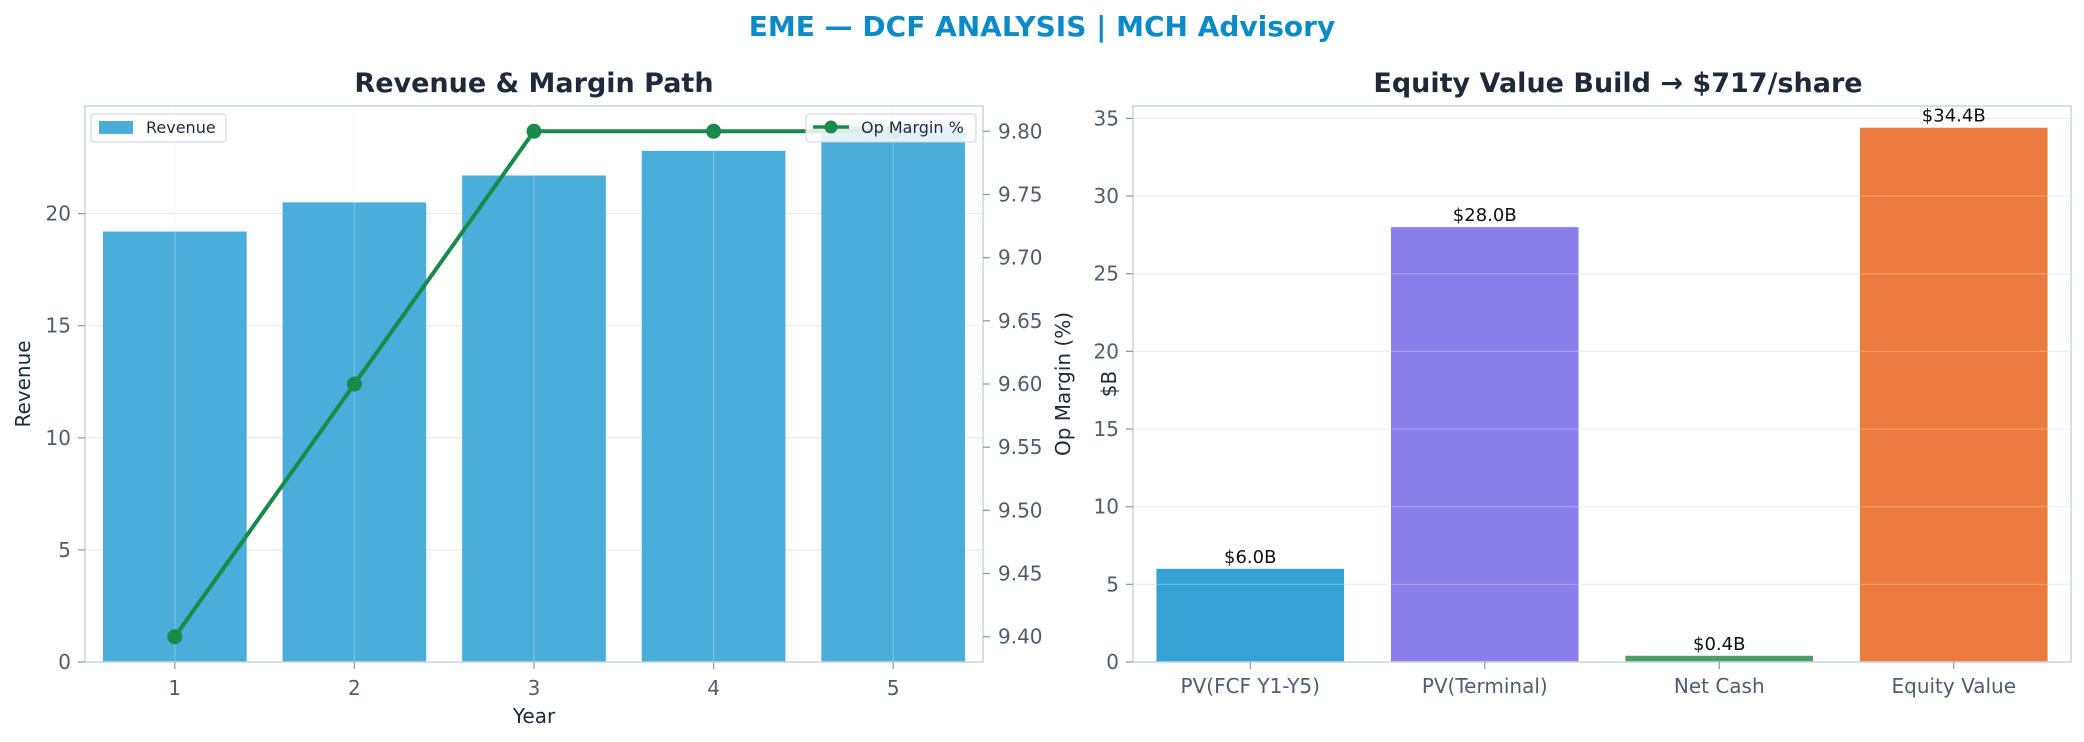  What do you see at coordinates (1719, 686) in the screenshot?
I see `right-x-tick-label: Net Cash` at bounding box center [1719, 686].